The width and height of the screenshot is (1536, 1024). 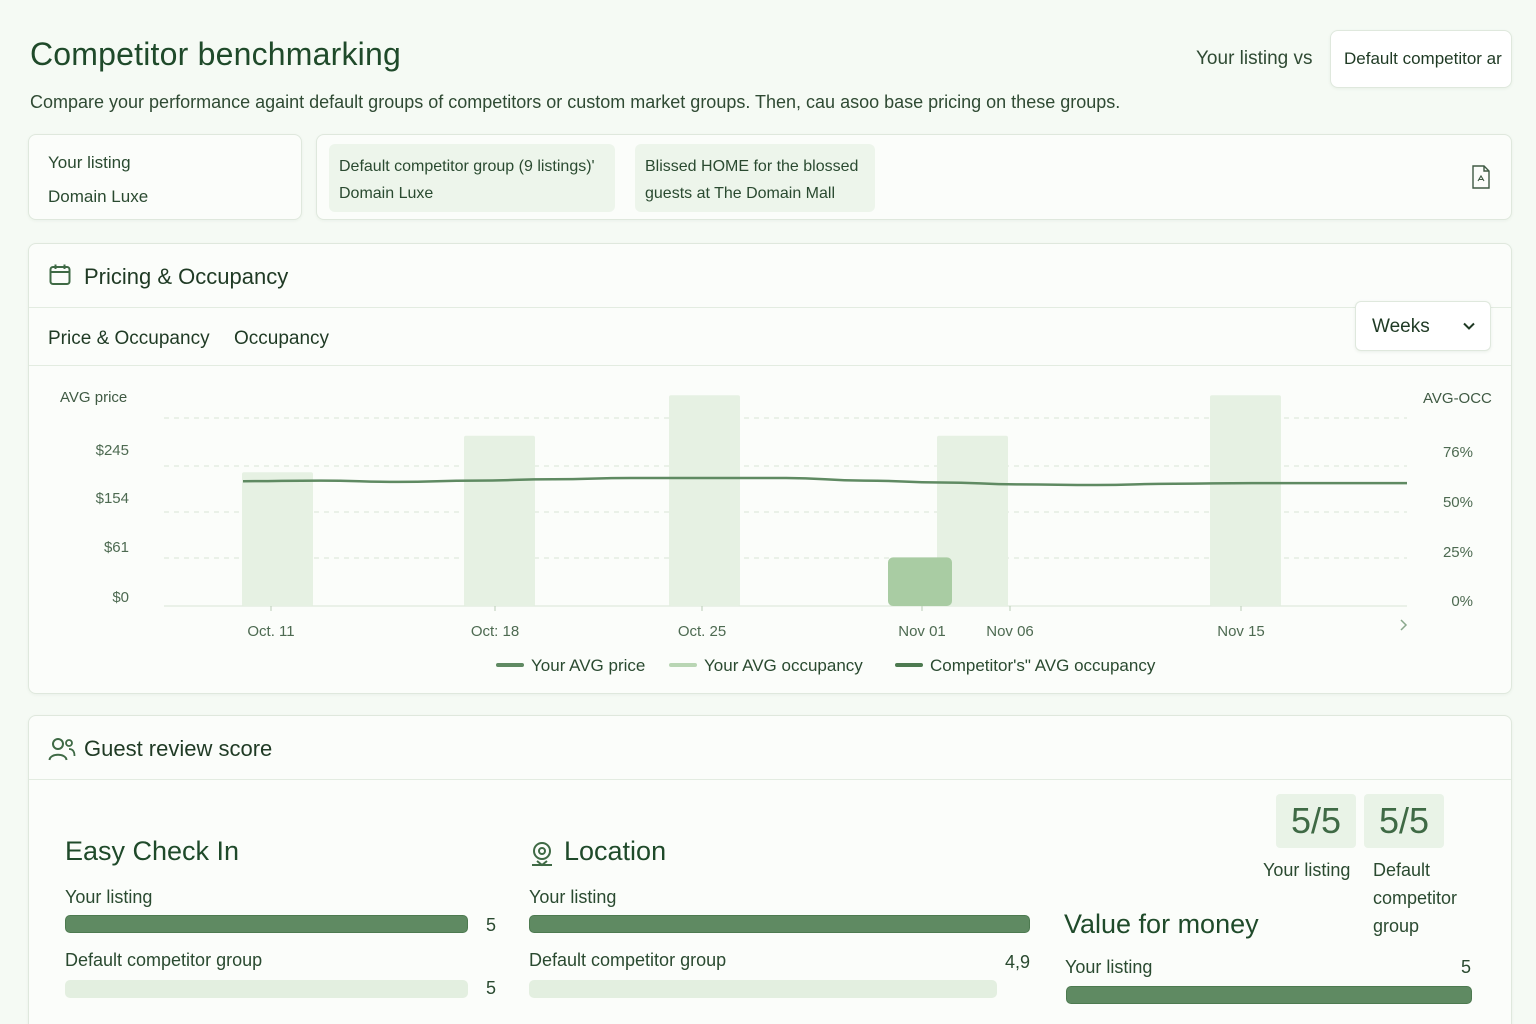 I want to click on score-caption: Your listing, so click(x=1307, y=870).